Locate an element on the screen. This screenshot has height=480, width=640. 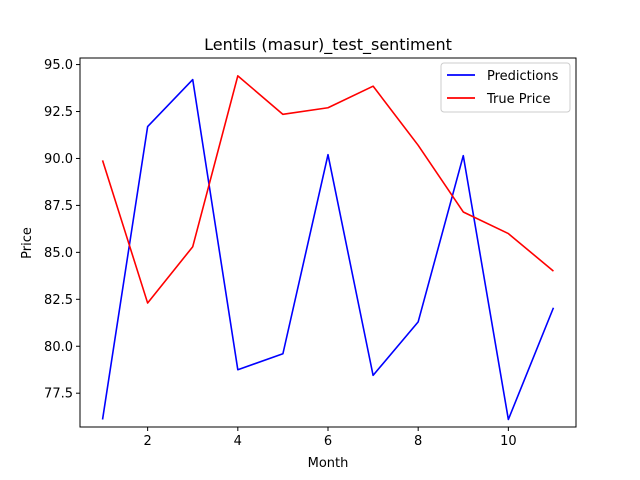
y-tick-label: 90.0 is located at coordinates (58, 159).